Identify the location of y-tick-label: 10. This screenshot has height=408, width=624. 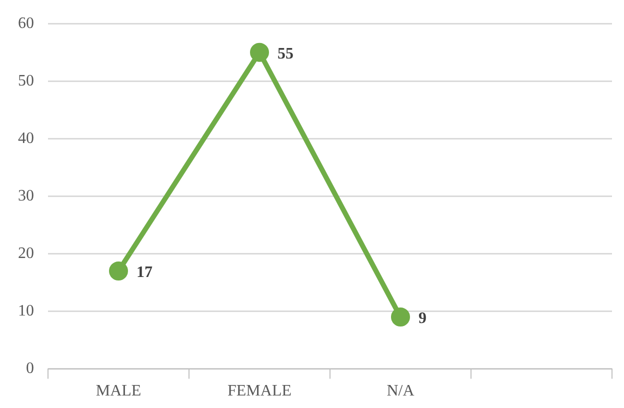
(26, 311).